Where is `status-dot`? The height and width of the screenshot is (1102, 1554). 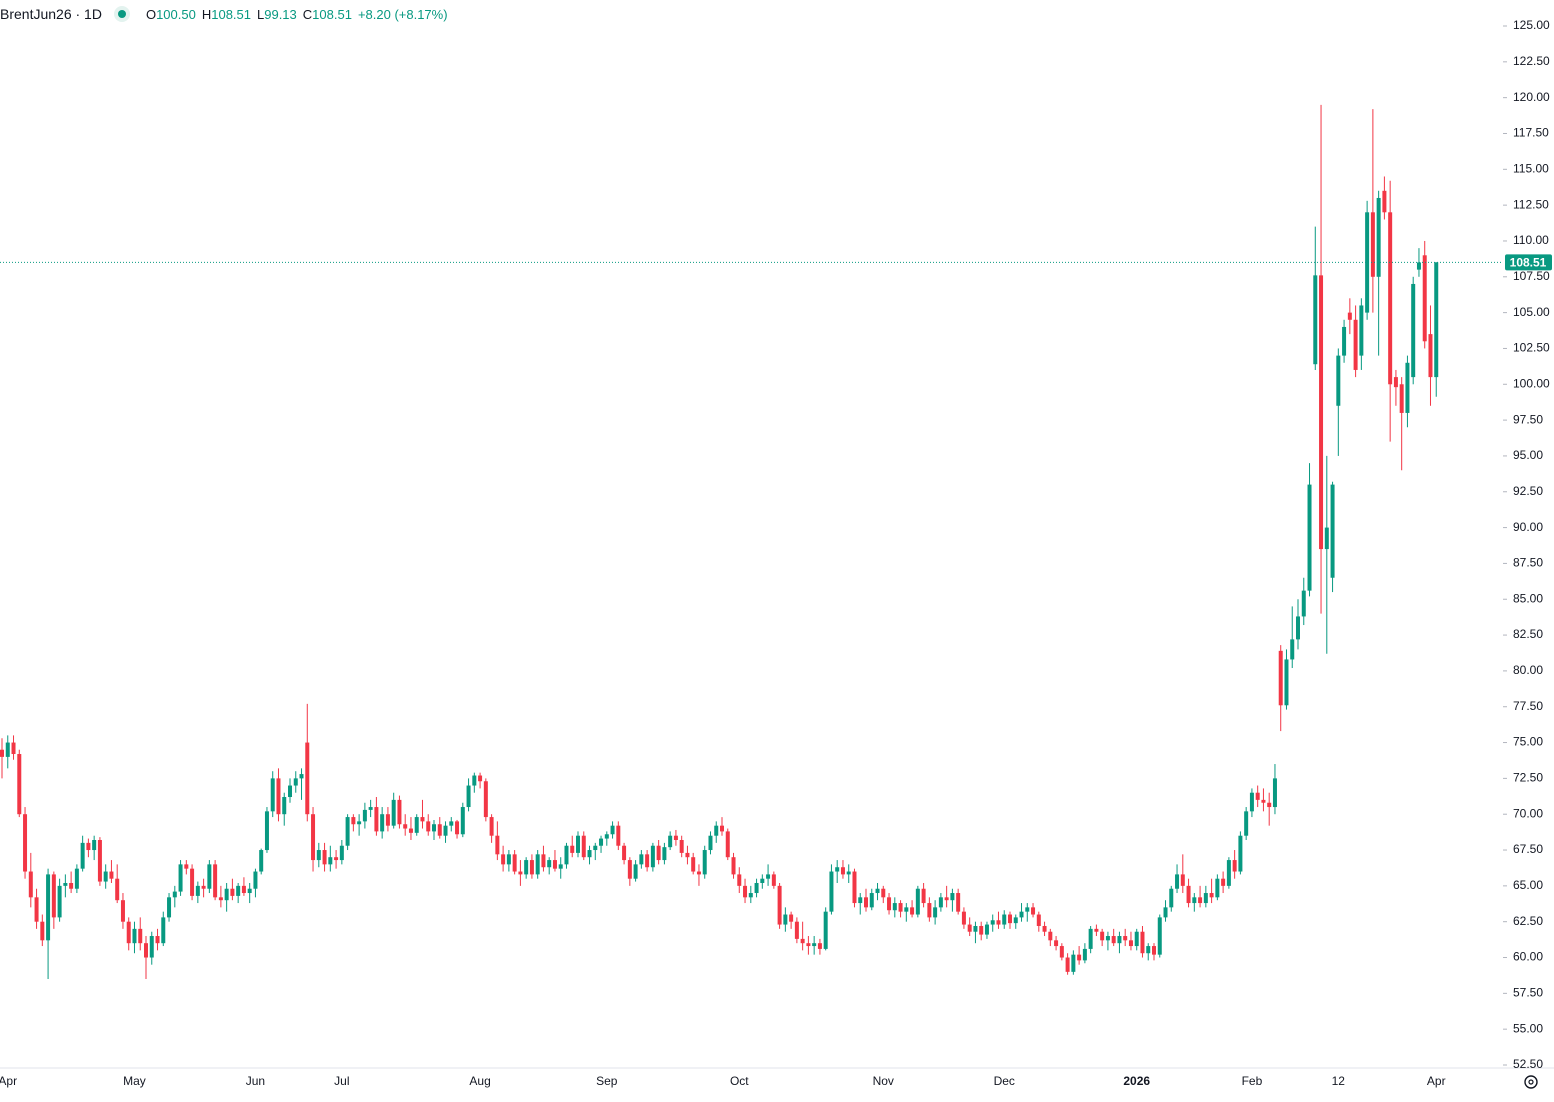
status-dot is located at coordinates (121, 14).